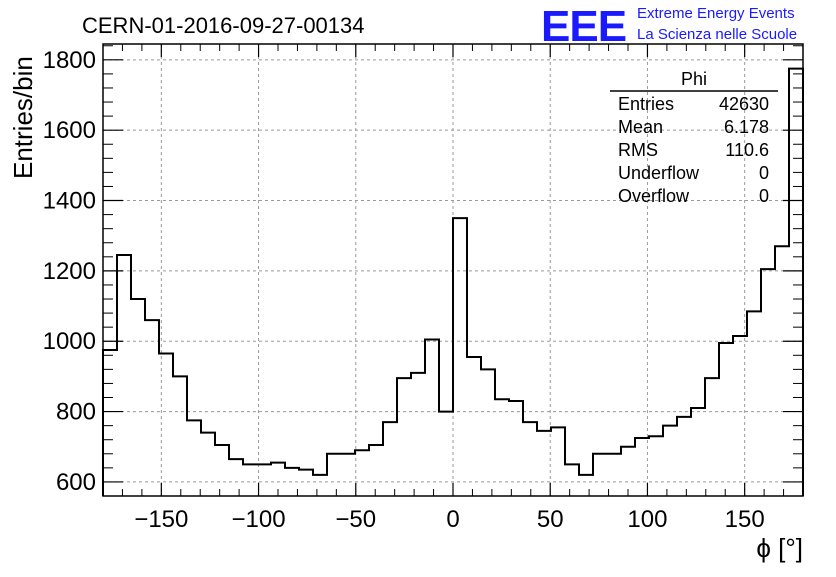 This screenshot has height=577, width=836. I want to click on stats-value-underflow: 0, so click(764, 173).